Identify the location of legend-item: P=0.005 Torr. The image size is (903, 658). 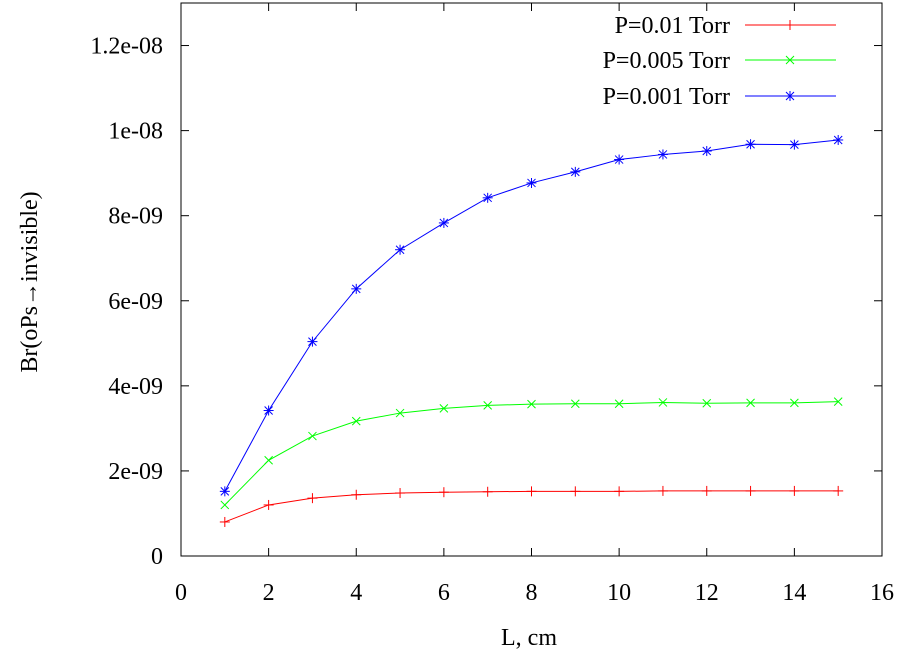
(719, 61).